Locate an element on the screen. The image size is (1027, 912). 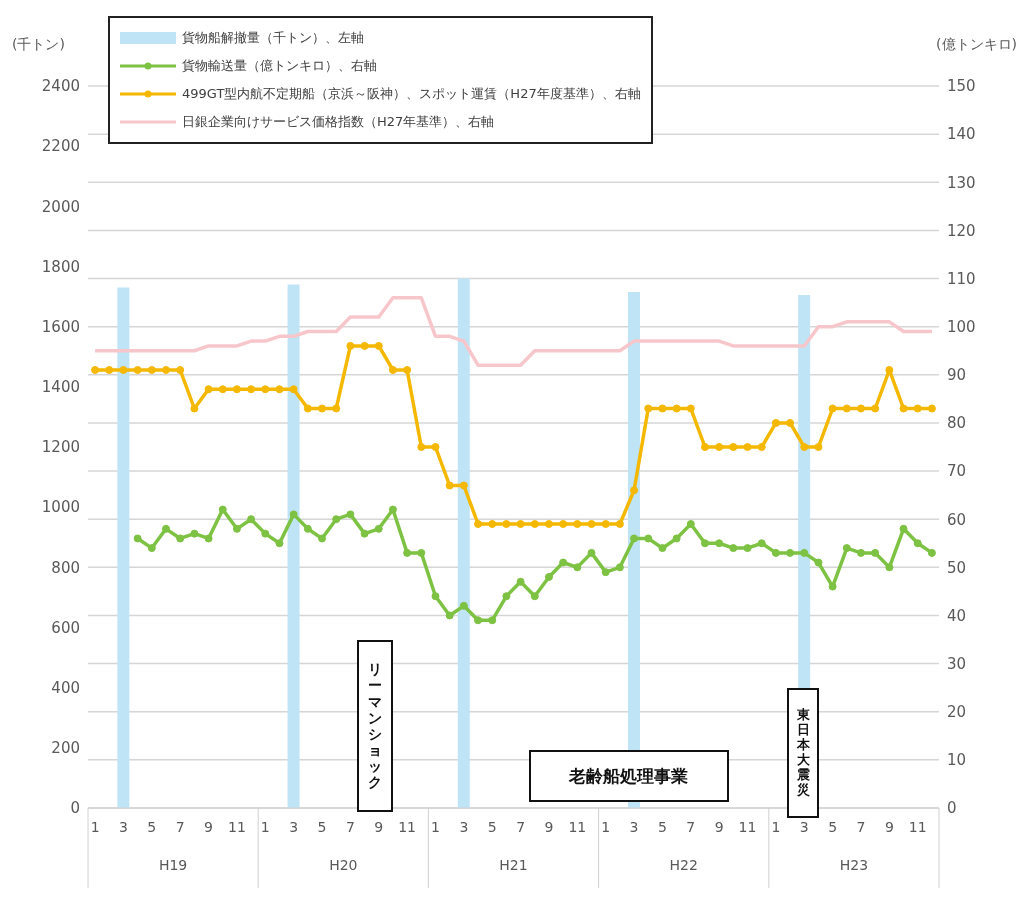
y-tick-label: 2200 is located at coordinates (60, 146).